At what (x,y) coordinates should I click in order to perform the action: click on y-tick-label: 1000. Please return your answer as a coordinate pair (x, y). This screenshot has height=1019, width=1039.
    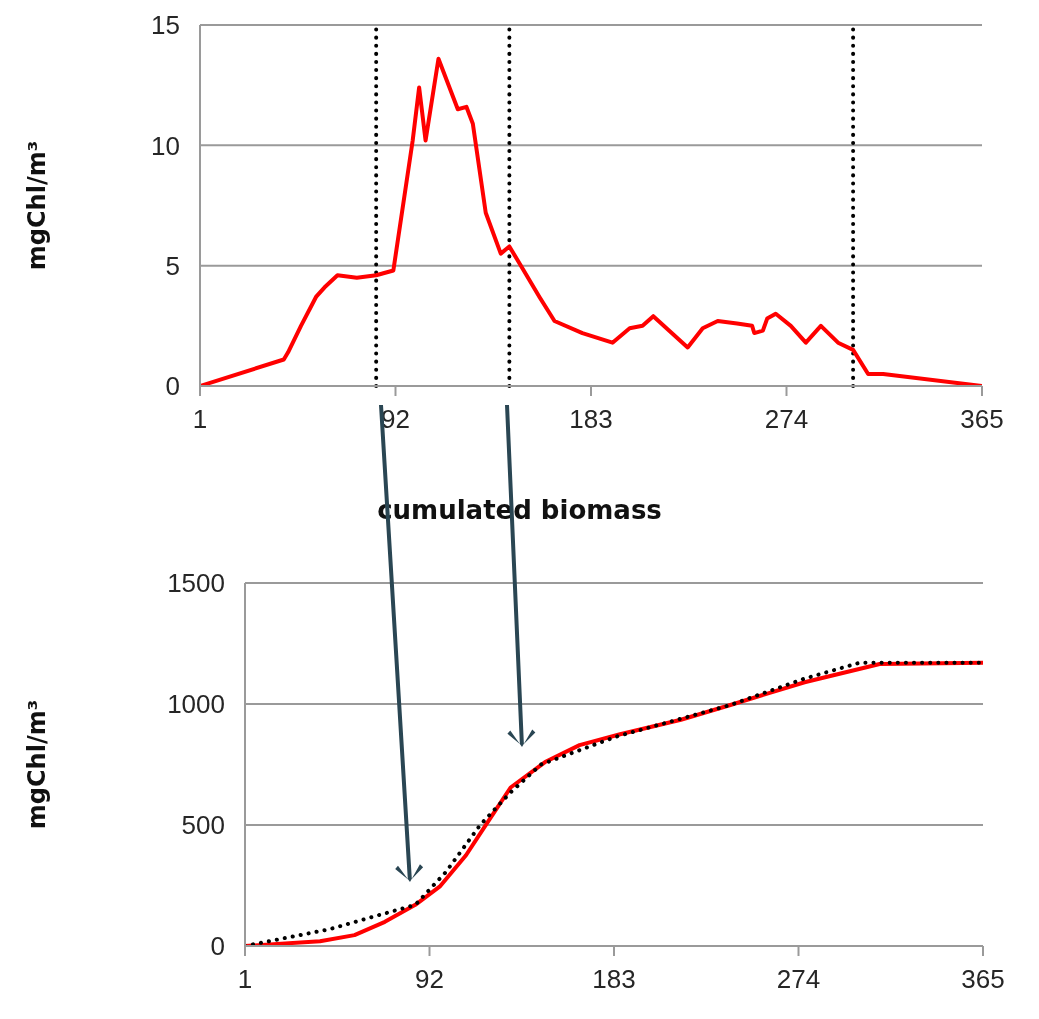
    Looking at the image, I should click on (196, 704).